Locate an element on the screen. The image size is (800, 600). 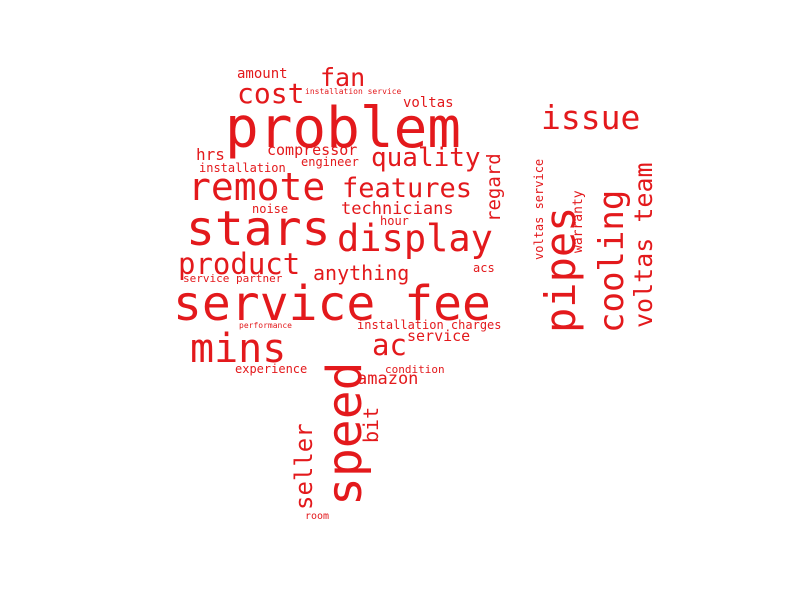
word-quality: quality is located at coordinates (426, 158).